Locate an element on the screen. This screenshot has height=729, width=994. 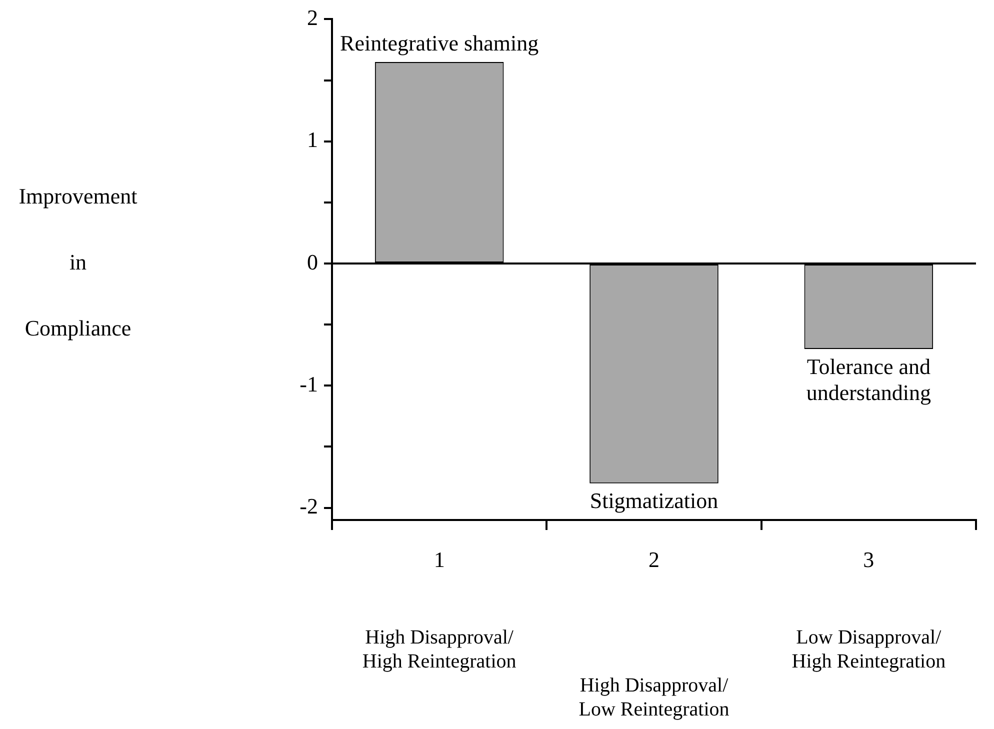
annotation: Tolerance and understanding is located at coordinates (868, 379).